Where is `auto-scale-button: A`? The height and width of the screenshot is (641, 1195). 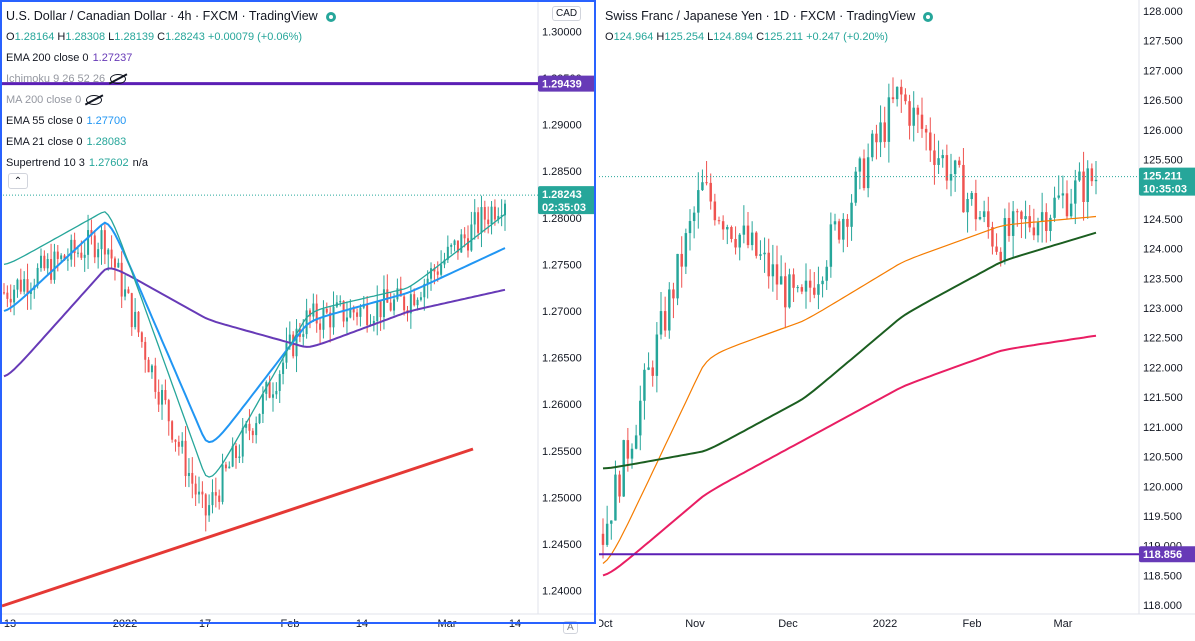
auto-scale-button: A is located at coordinates (570, 627).